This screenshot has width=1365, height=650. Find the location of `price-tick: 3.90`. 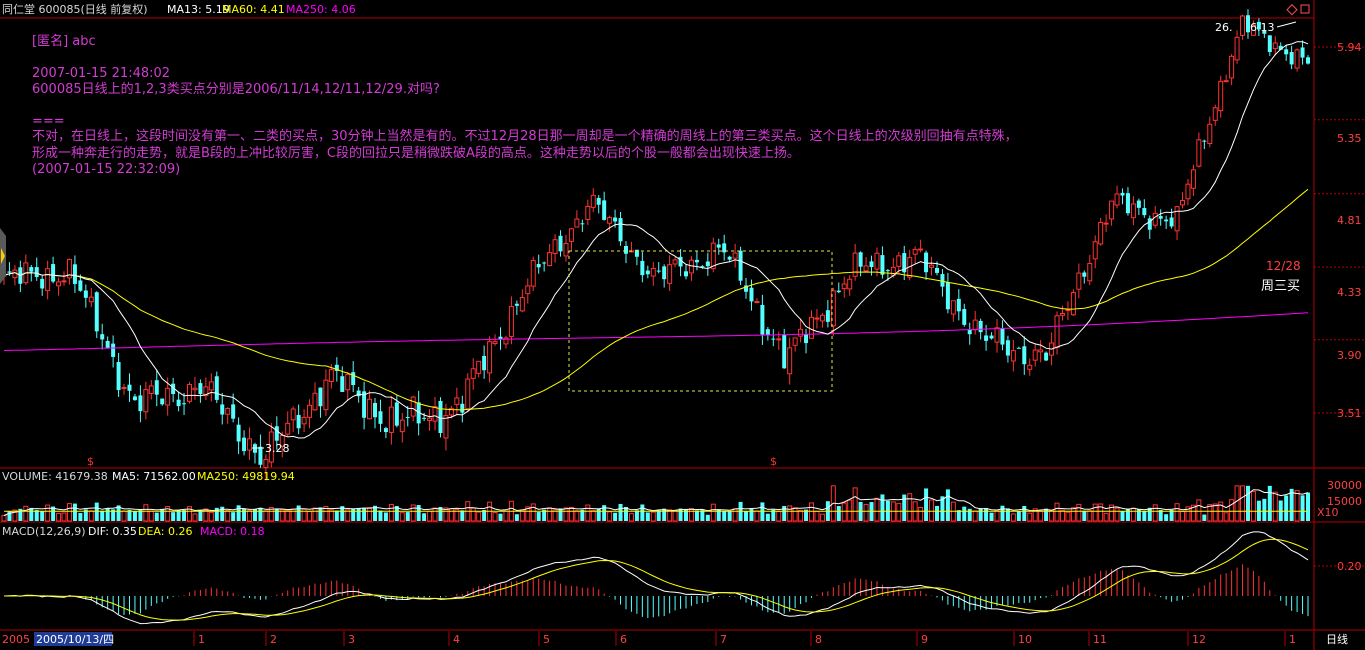

price-tick: 3.90 is located at coordinates (1349, 355).